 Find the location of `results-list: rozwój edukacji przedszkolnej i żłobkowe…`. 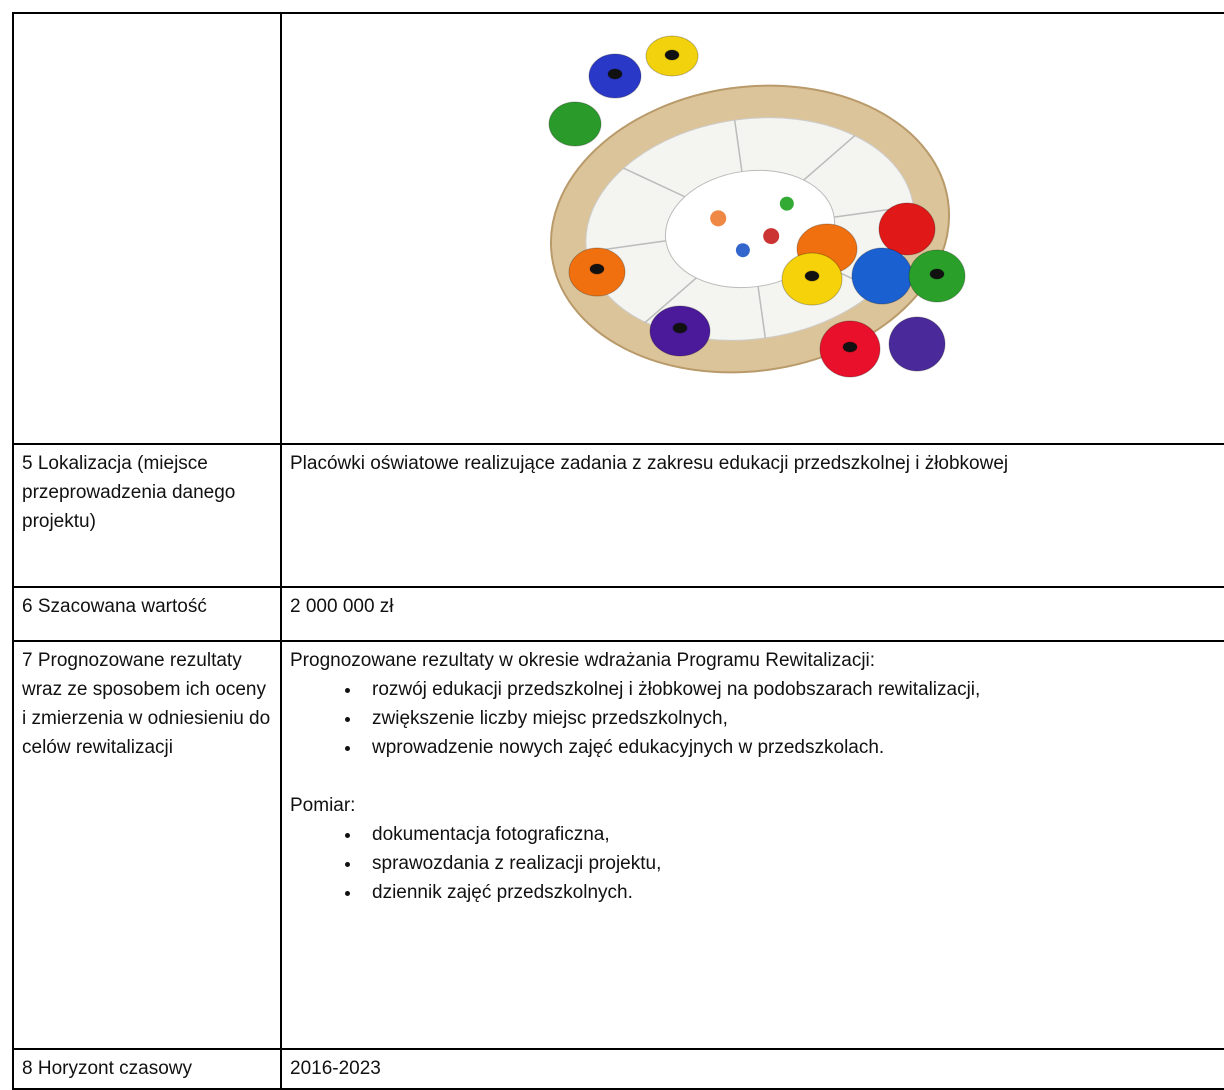

results-list: rozwój edukacji przedszkolnej i żłobkowe… is located at coordinates (757, 718).